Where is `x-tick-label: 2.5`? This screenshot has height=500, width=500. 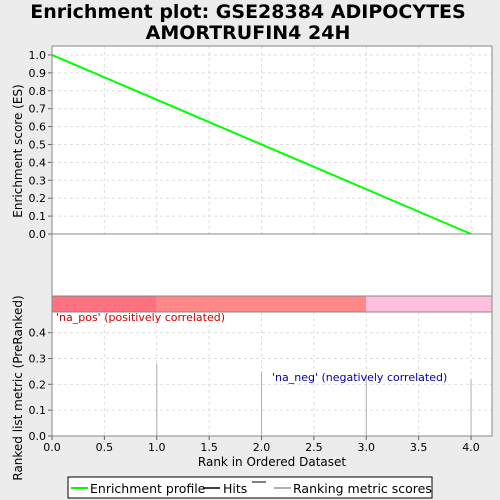 x-tick-label: 2.5 is located at coordinates (314, 447).